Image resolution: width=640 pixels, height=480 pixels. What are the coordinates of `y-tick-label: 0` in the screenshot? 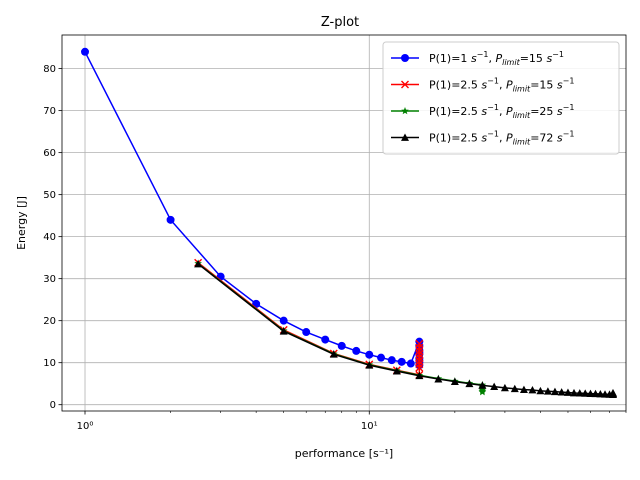 It's located at (53, 405).